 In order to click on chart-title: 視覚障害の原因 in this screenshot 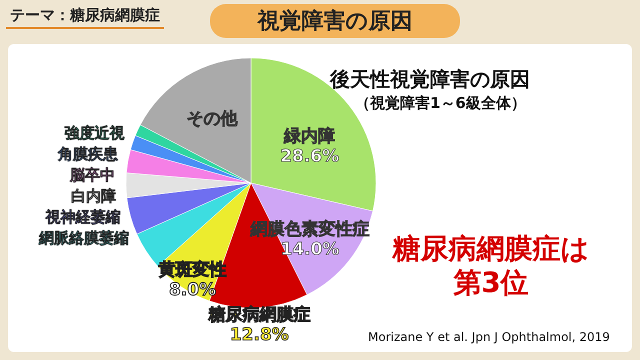, I will do `click(335, 21)`.